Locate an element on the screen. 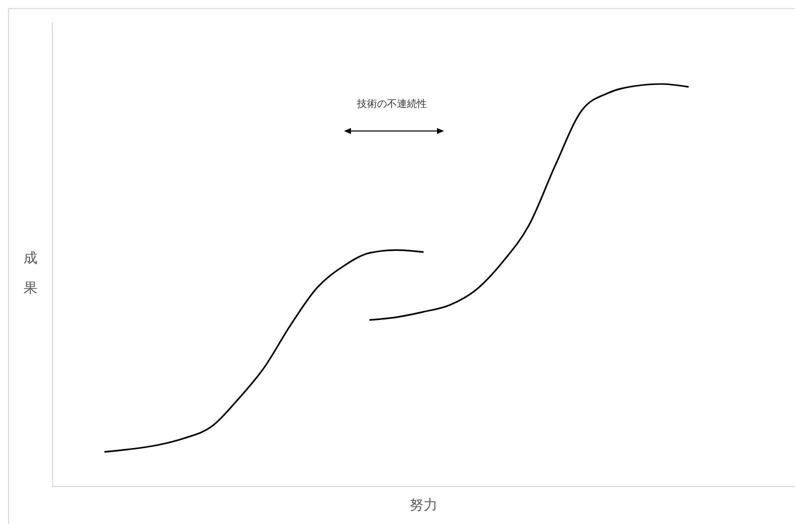 This screenshot has height=524, width=795. y-axis-title: 成果 is located at coordinates (31, 273).